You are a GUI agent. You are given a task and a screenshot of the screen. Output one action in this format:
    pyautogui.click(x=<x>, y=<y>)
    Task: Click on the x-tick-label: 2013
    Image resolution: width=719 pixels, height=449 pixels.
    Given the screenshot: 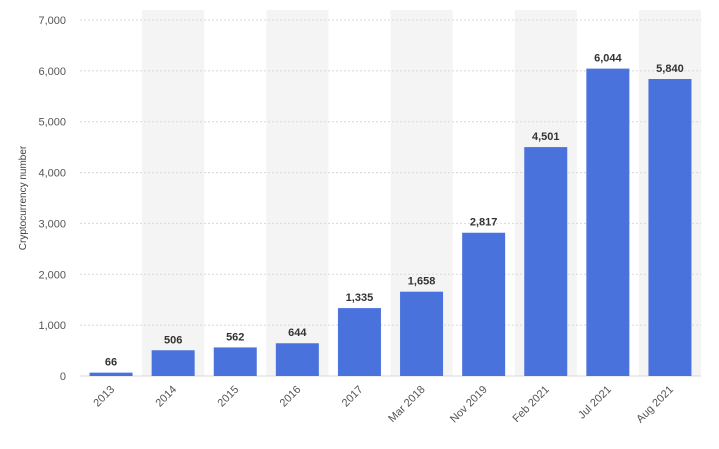 What is the action you would take?
    pyautogui.click(x=104, y=397)
    